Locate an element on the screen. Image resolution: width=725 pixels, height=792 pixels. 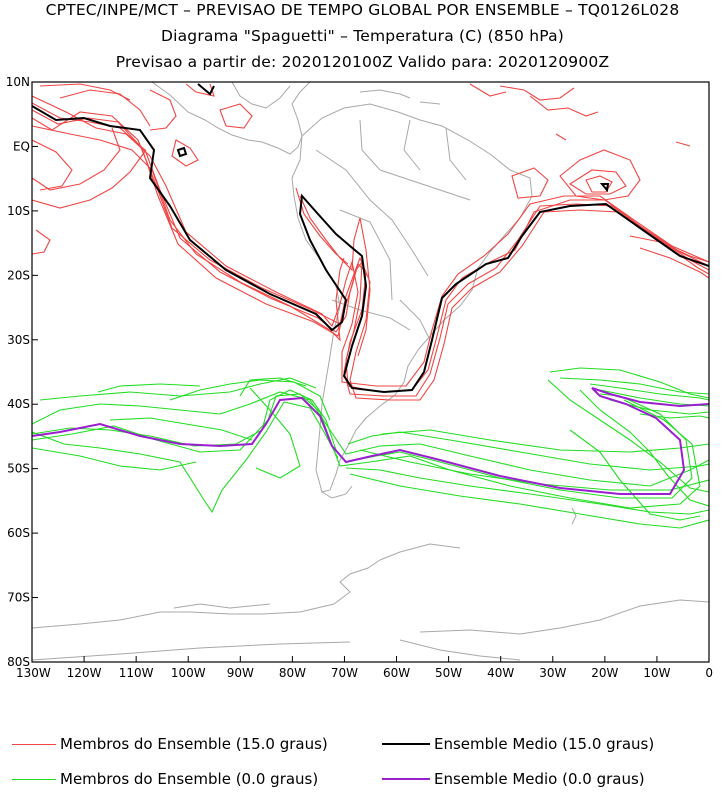
lat-tick-label: EQ is located at coordinates (21, 146).